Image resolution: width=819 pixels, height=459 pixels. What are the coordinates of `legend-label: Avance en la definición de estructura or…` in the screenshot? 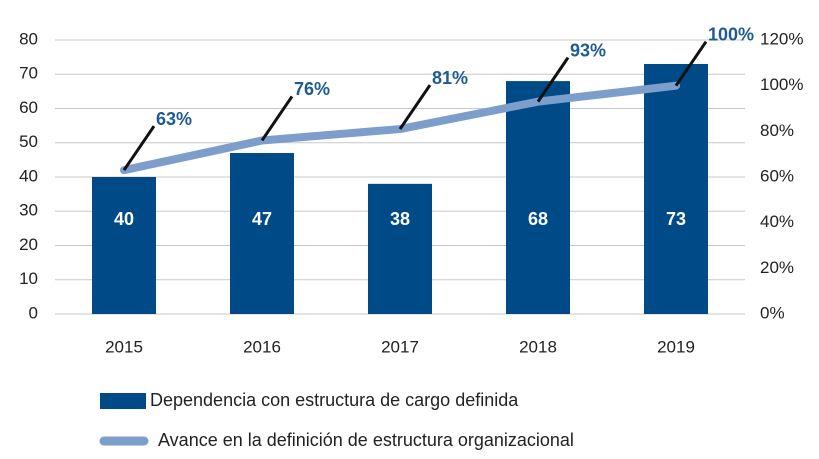 It's located at (366, 440).